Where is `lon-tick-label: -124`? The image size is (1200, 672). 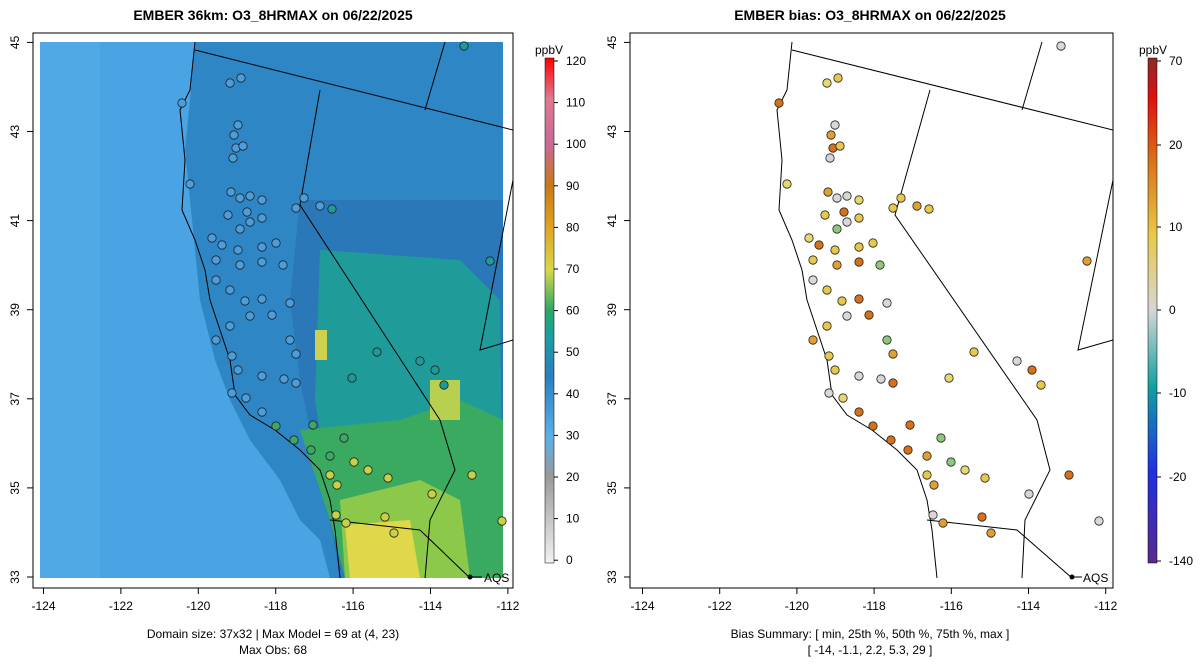 lon-tick-label: -124 is located at coordinates (43, 606).